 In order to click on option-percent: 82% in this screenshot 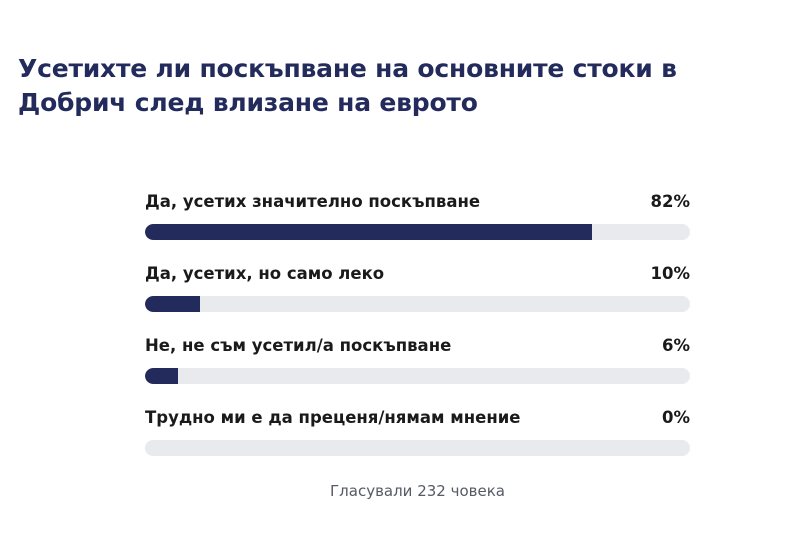, I will do `click(670, 201)`.